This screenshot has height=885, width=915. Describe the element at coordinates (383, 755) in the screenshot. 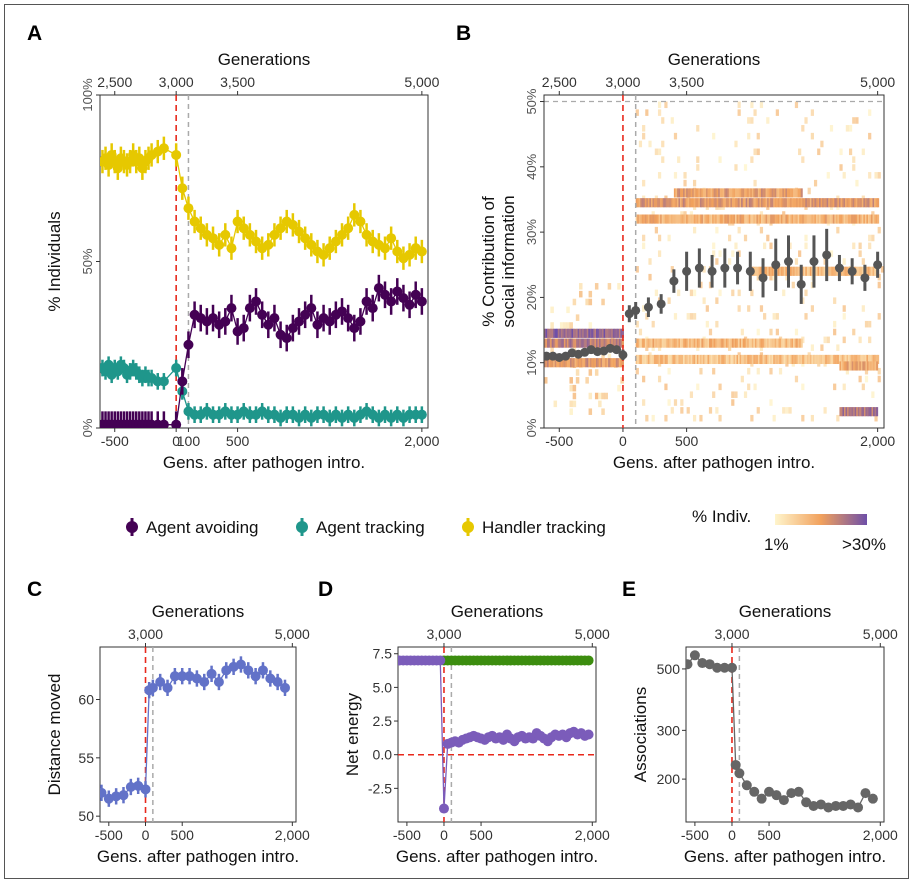

I see `y-tick-label: 0.0` at that location.